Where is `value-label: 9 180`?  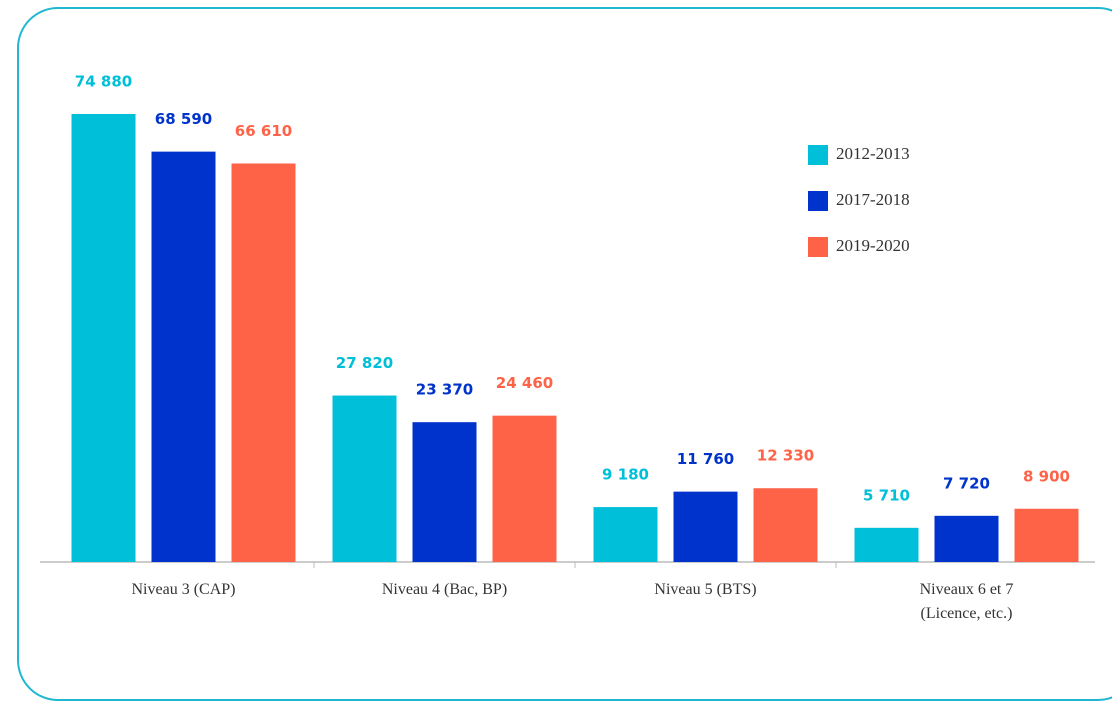
value-label: 9 180 is located at coordinates (625, 475).